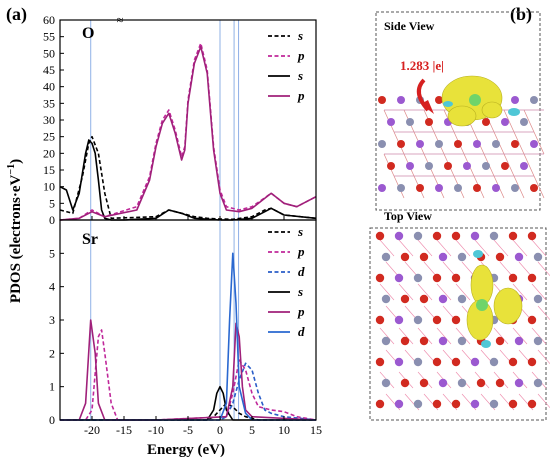 This screenshot has width=550, height=462. I want to click on sr-x-tick-label: -5, so click(188, 430).